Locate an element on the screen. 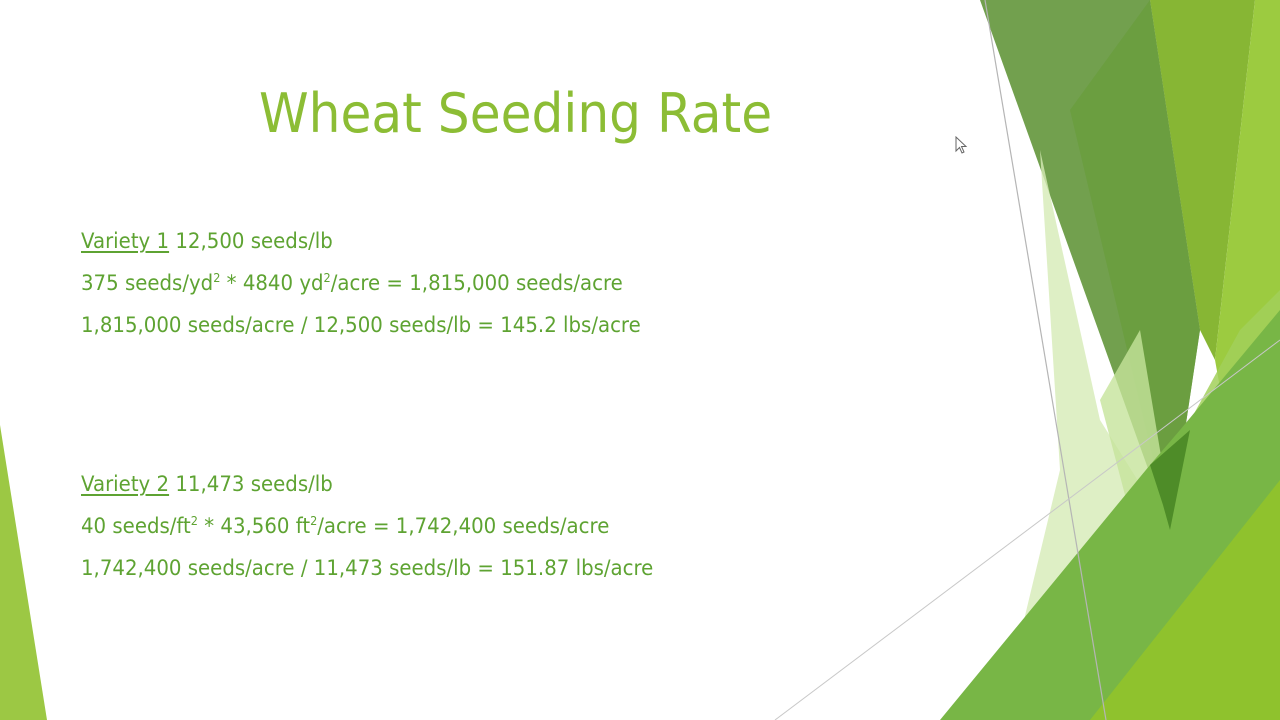 This screenshot has height=720, width=1280. text-part: * 4840 yd is located at coordinates (272, 283).